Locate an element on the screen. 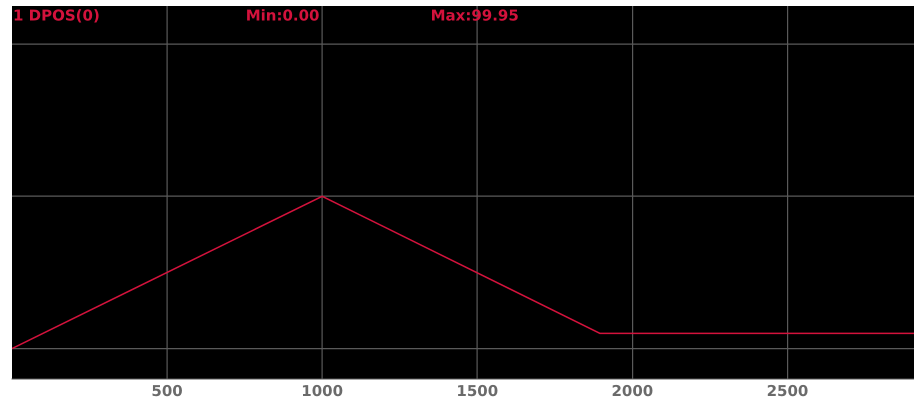 The image size is (914, 405). x-tick-label: 2000 is located at coordinates (632, 391).